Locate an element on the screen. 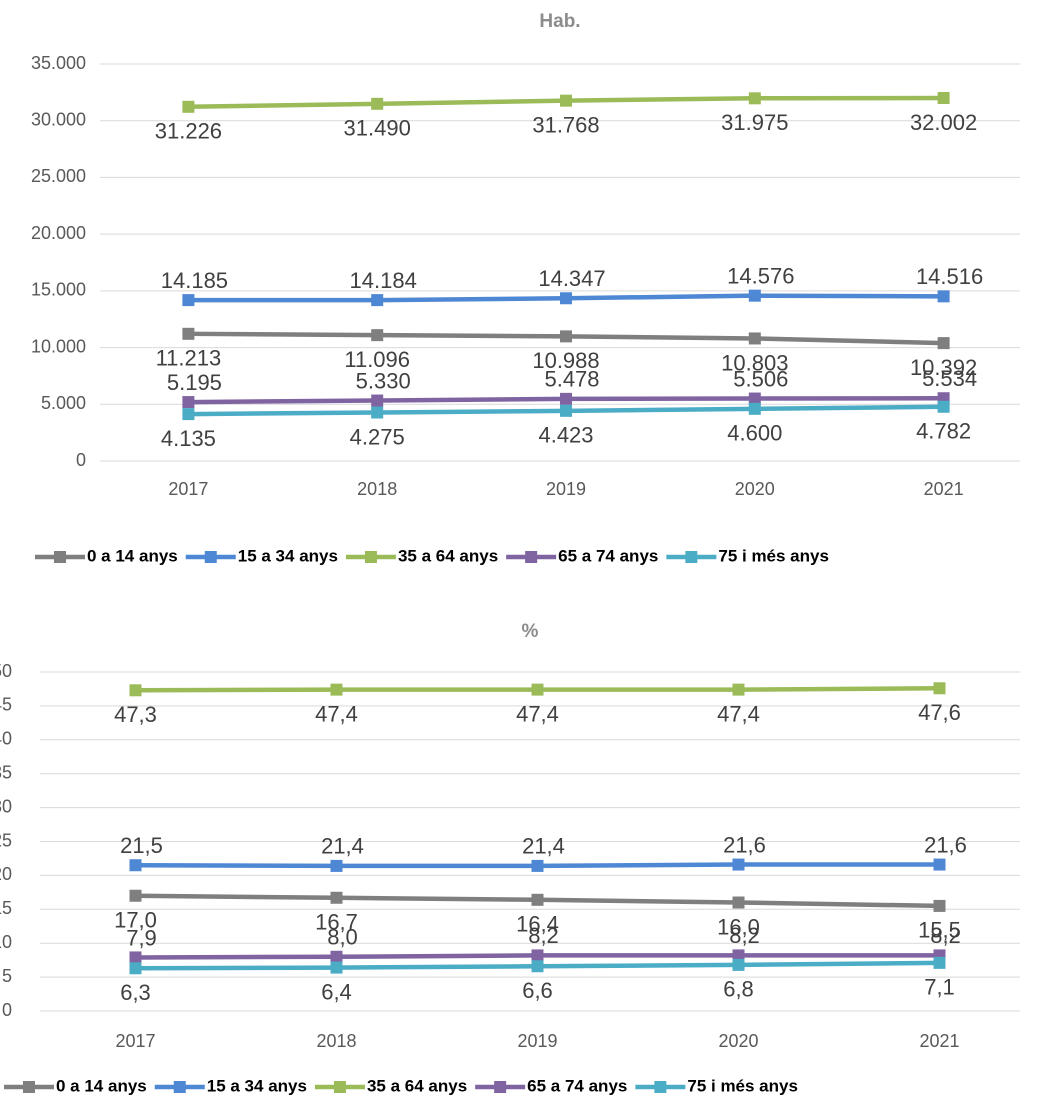 This screenshot has width=1038, height=1104. y-tick-label: 15.000 is located at coordinates (58, 290).